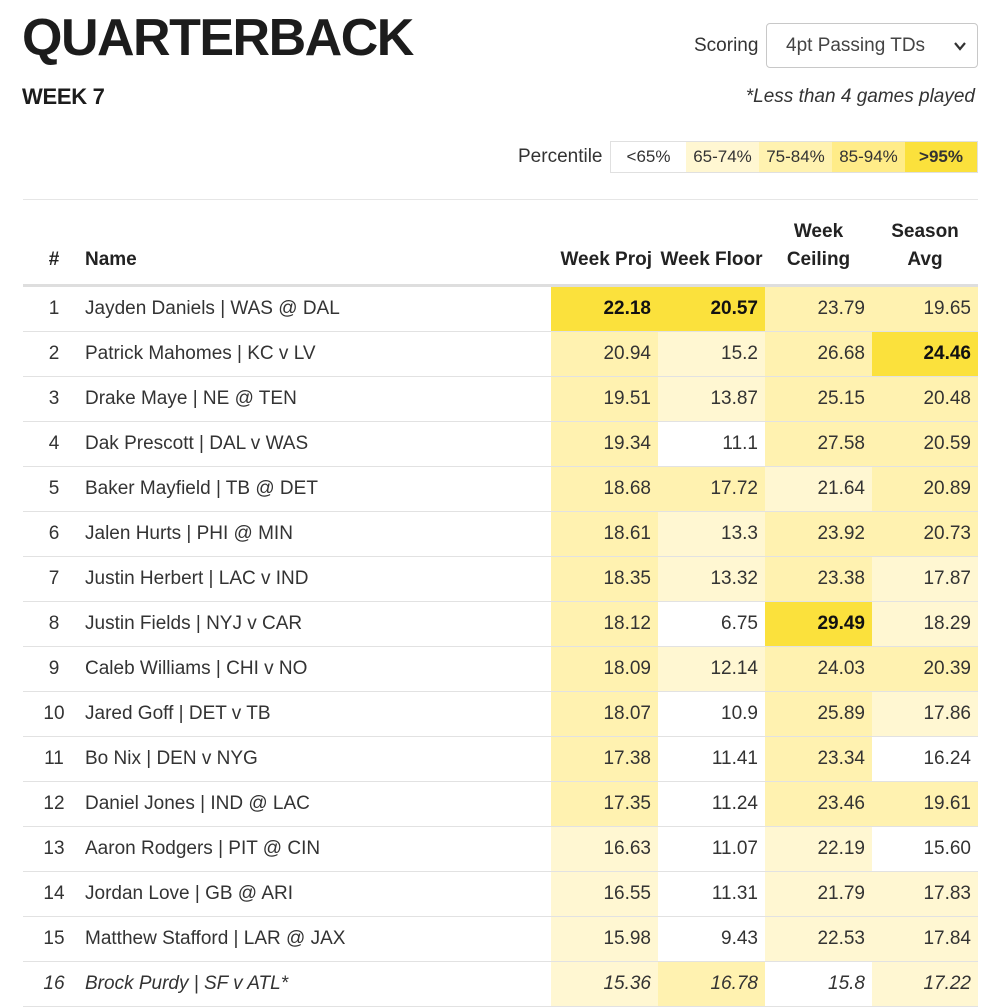  What do you see at coordinates (925, 624) in the screenshot?
I see `season-avg-cell: 18.29` at bounding box center [925, 624].